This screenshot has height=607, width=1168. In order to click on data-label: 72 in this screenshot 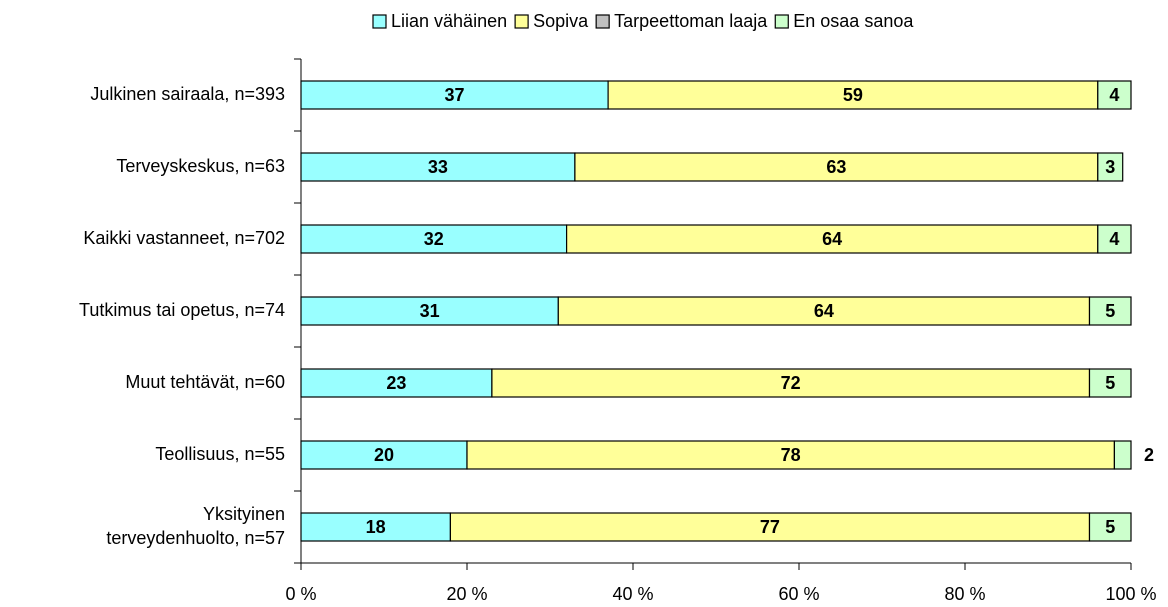, I will do `click(791, 383)`.